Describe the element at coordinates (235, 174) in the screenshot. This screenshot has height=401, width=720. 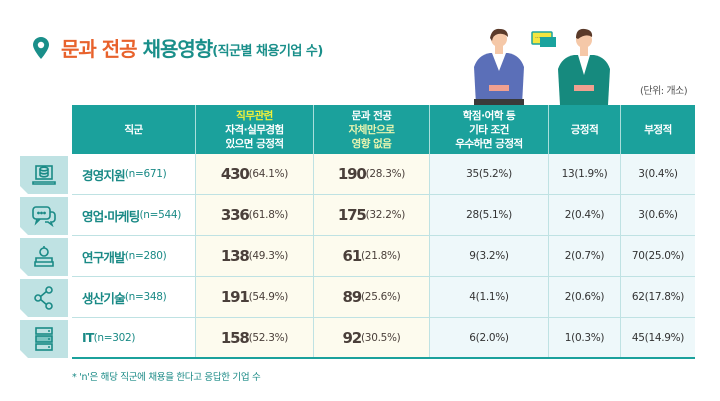
I see `value-related: 430` at that location.